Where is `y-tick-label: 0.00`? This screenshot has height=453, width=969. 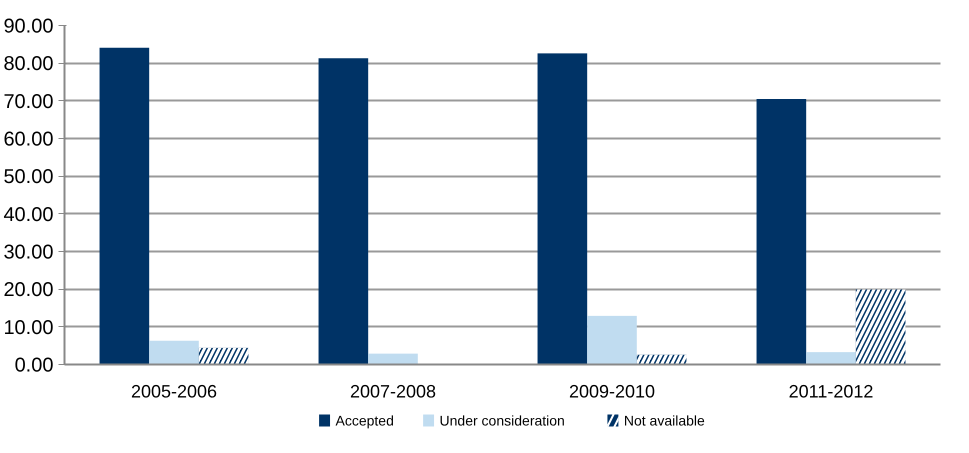
y-tick-label: 0.00 is located at coordinates (34, 365).